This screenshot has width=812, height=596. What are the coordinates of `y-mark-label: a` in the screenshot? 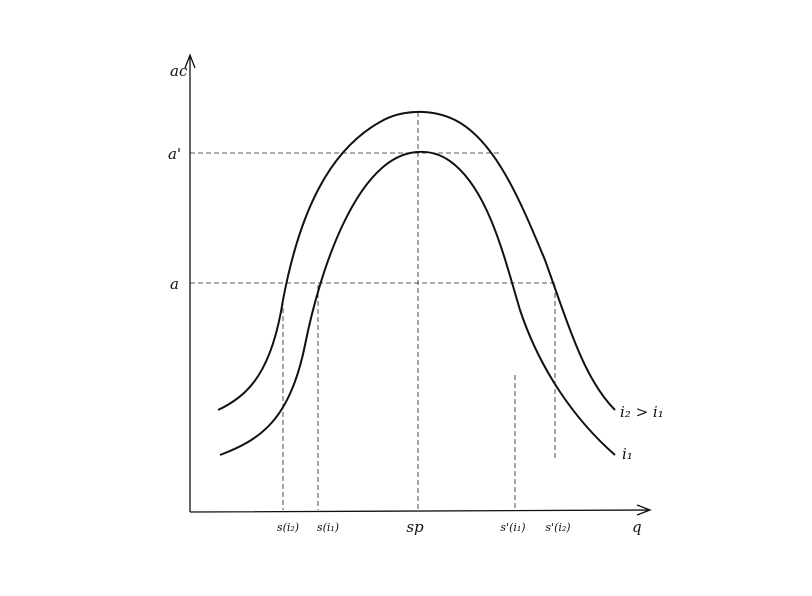 It's located at (174, 284).